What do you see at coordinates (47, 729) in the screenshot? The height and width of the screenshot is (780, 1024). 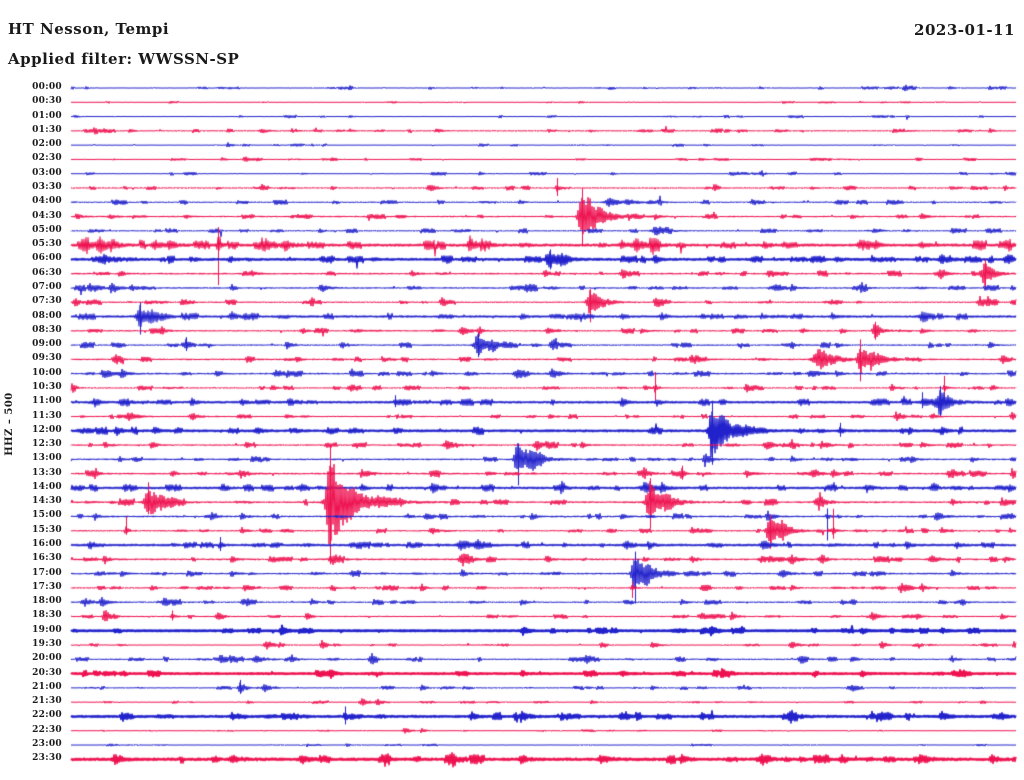 I see `trace-time-label: 22:30` at bounding box center [47, 729].